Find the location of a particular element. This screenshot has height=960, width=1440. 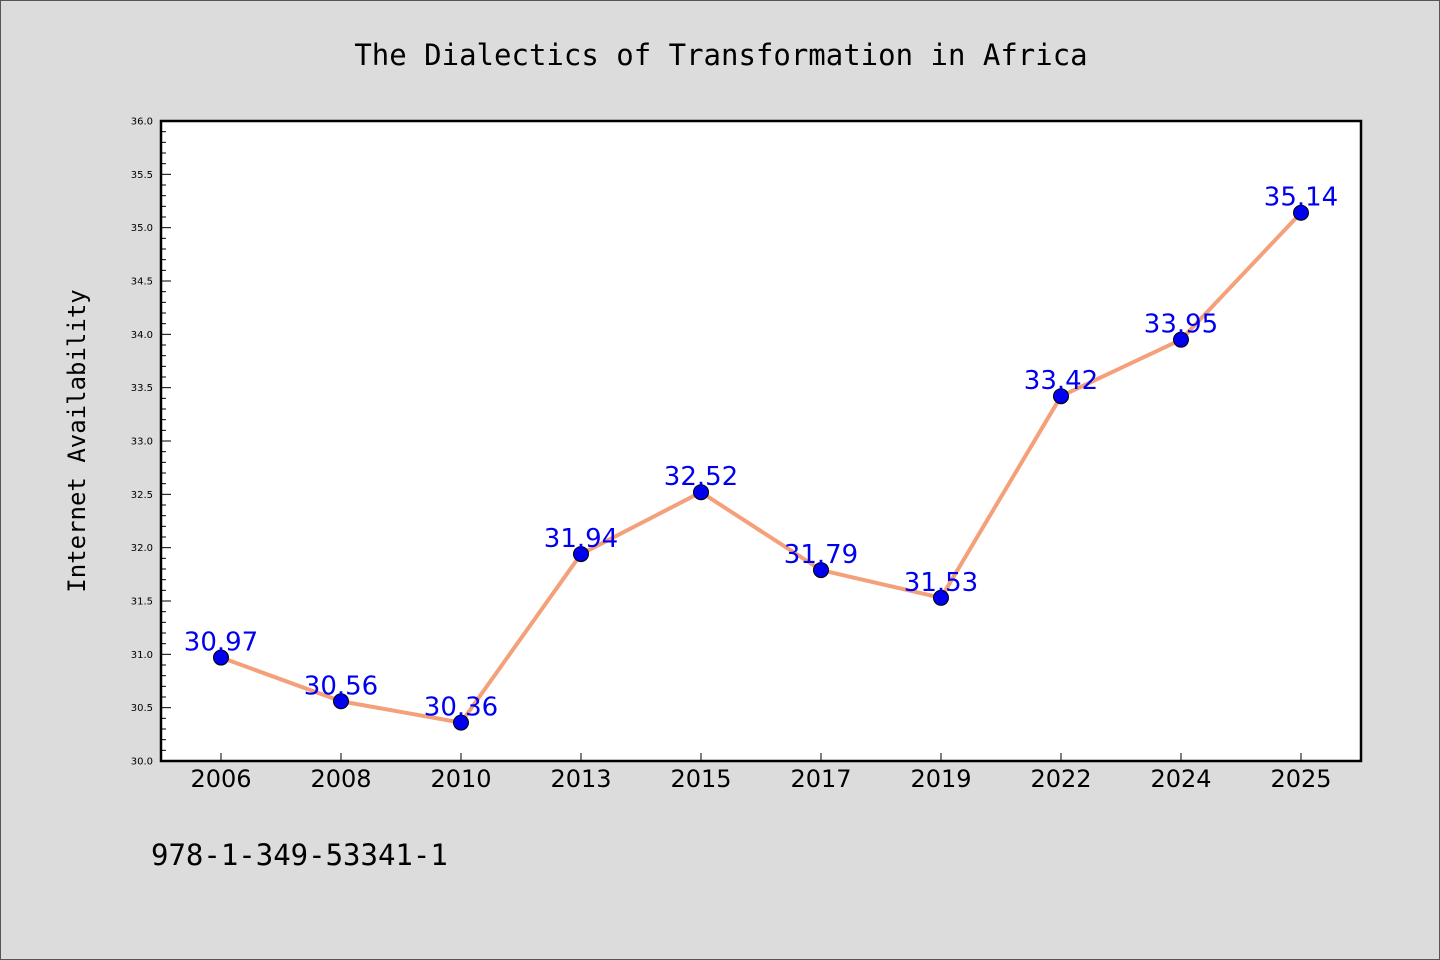

footer-isbn: 978-1-349-53341-1 is located at coordinates (299, 855).